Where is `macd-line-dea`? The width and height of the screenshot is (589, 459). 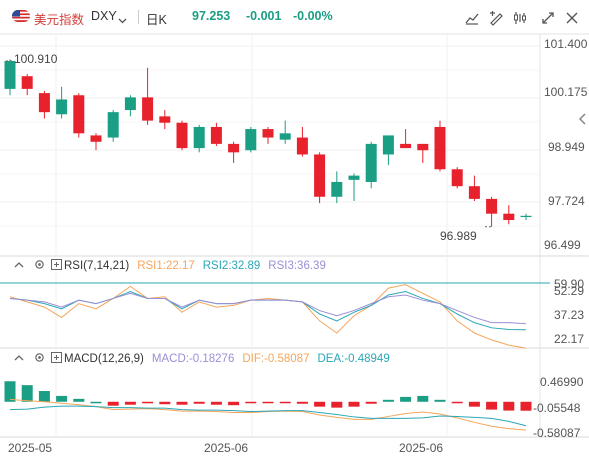
macd-line-dea is located at coordinates (268, 416).